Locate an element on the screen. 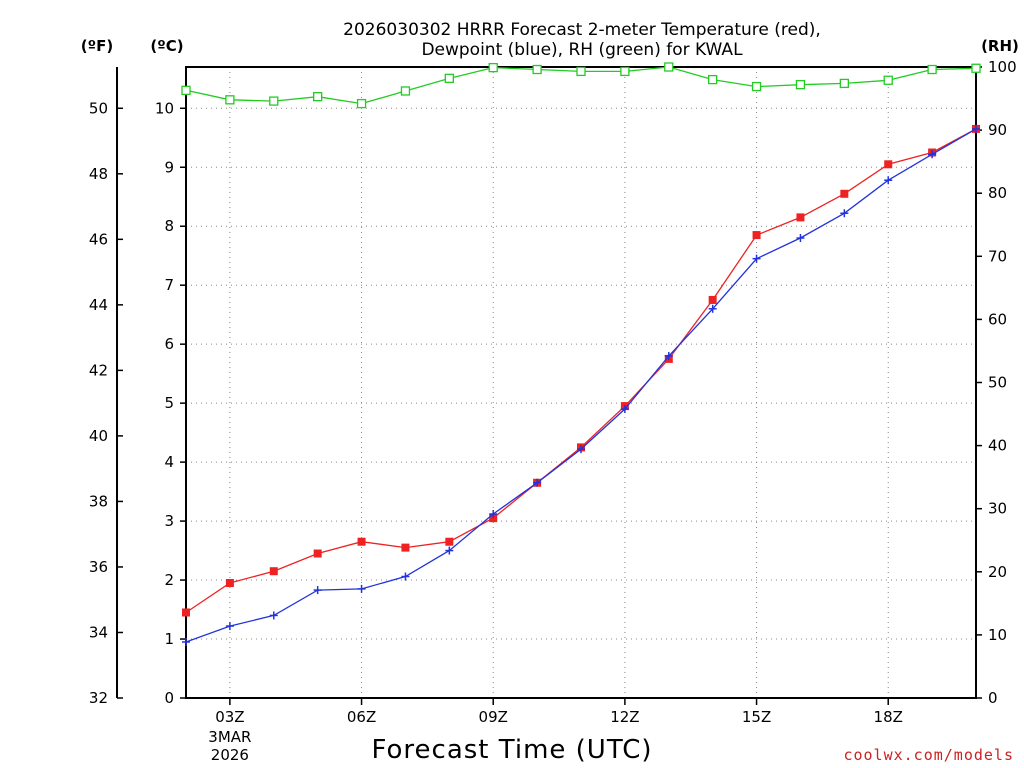 The width and height of the screenshot is (1024, 768). fahrenheit-unit-label: (ºF) is located at coordinates (97, 46).